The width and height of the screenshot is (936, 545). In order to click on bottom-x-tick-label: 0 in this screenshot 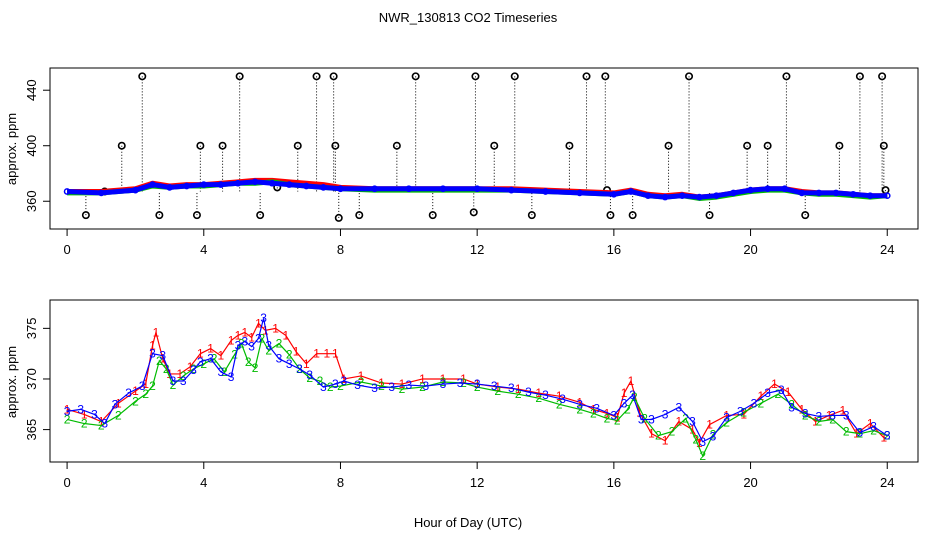, I will do `click(66, 482)`.